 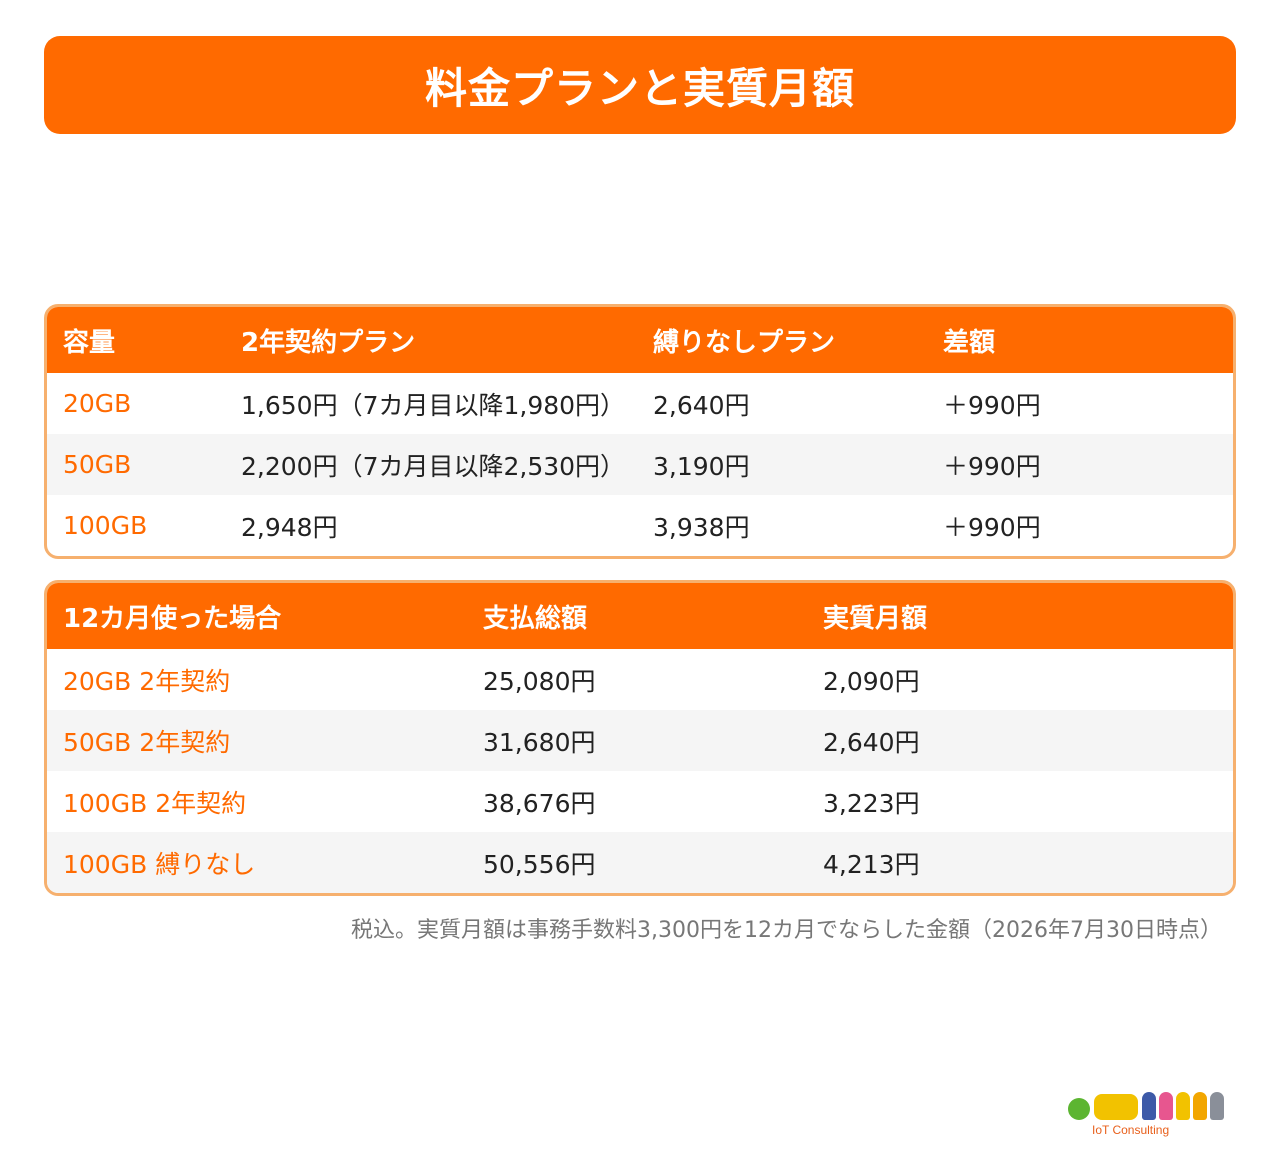 What do you see at coordinates (539, 742) in the screenshot?
I see `total-payment-cell: 31,680円` at bounding box center [539, 742].